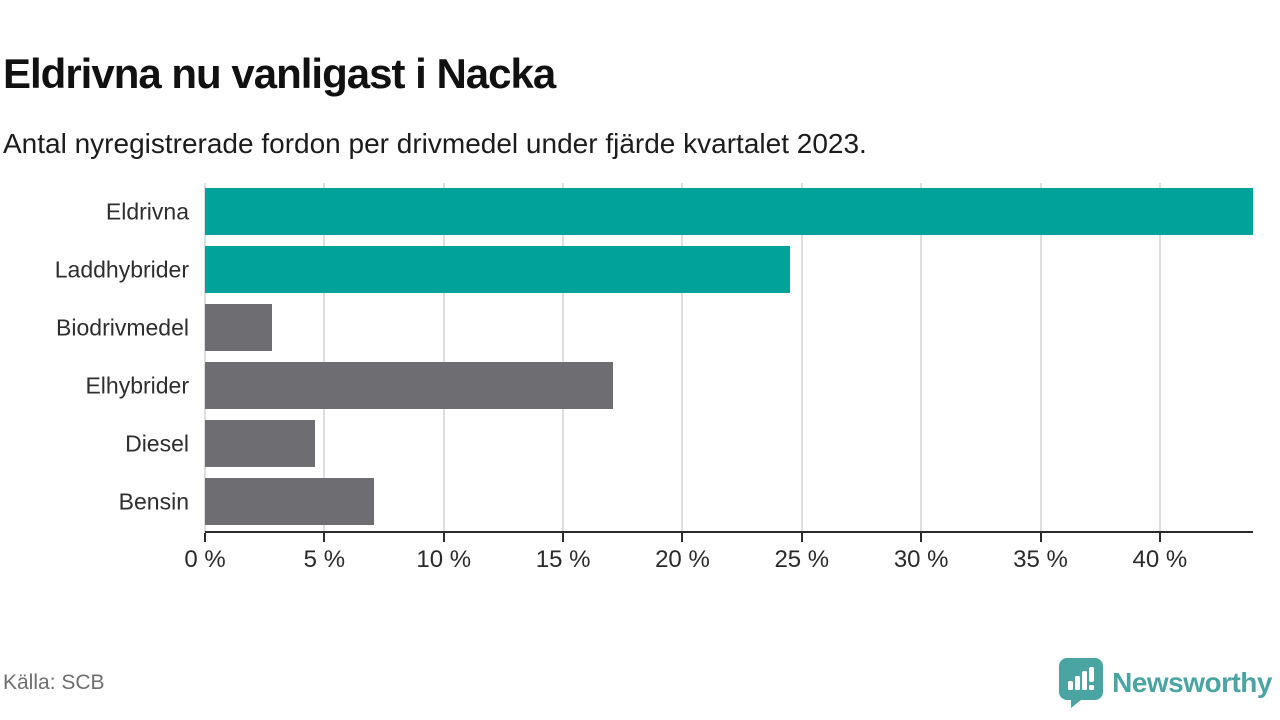 This screenshot has height=720, width=1280. What do you see at coordinates (444, 559) in the screenshot?
I see `x-tick-label-10: 10 %` at bounding box center [444, 559].